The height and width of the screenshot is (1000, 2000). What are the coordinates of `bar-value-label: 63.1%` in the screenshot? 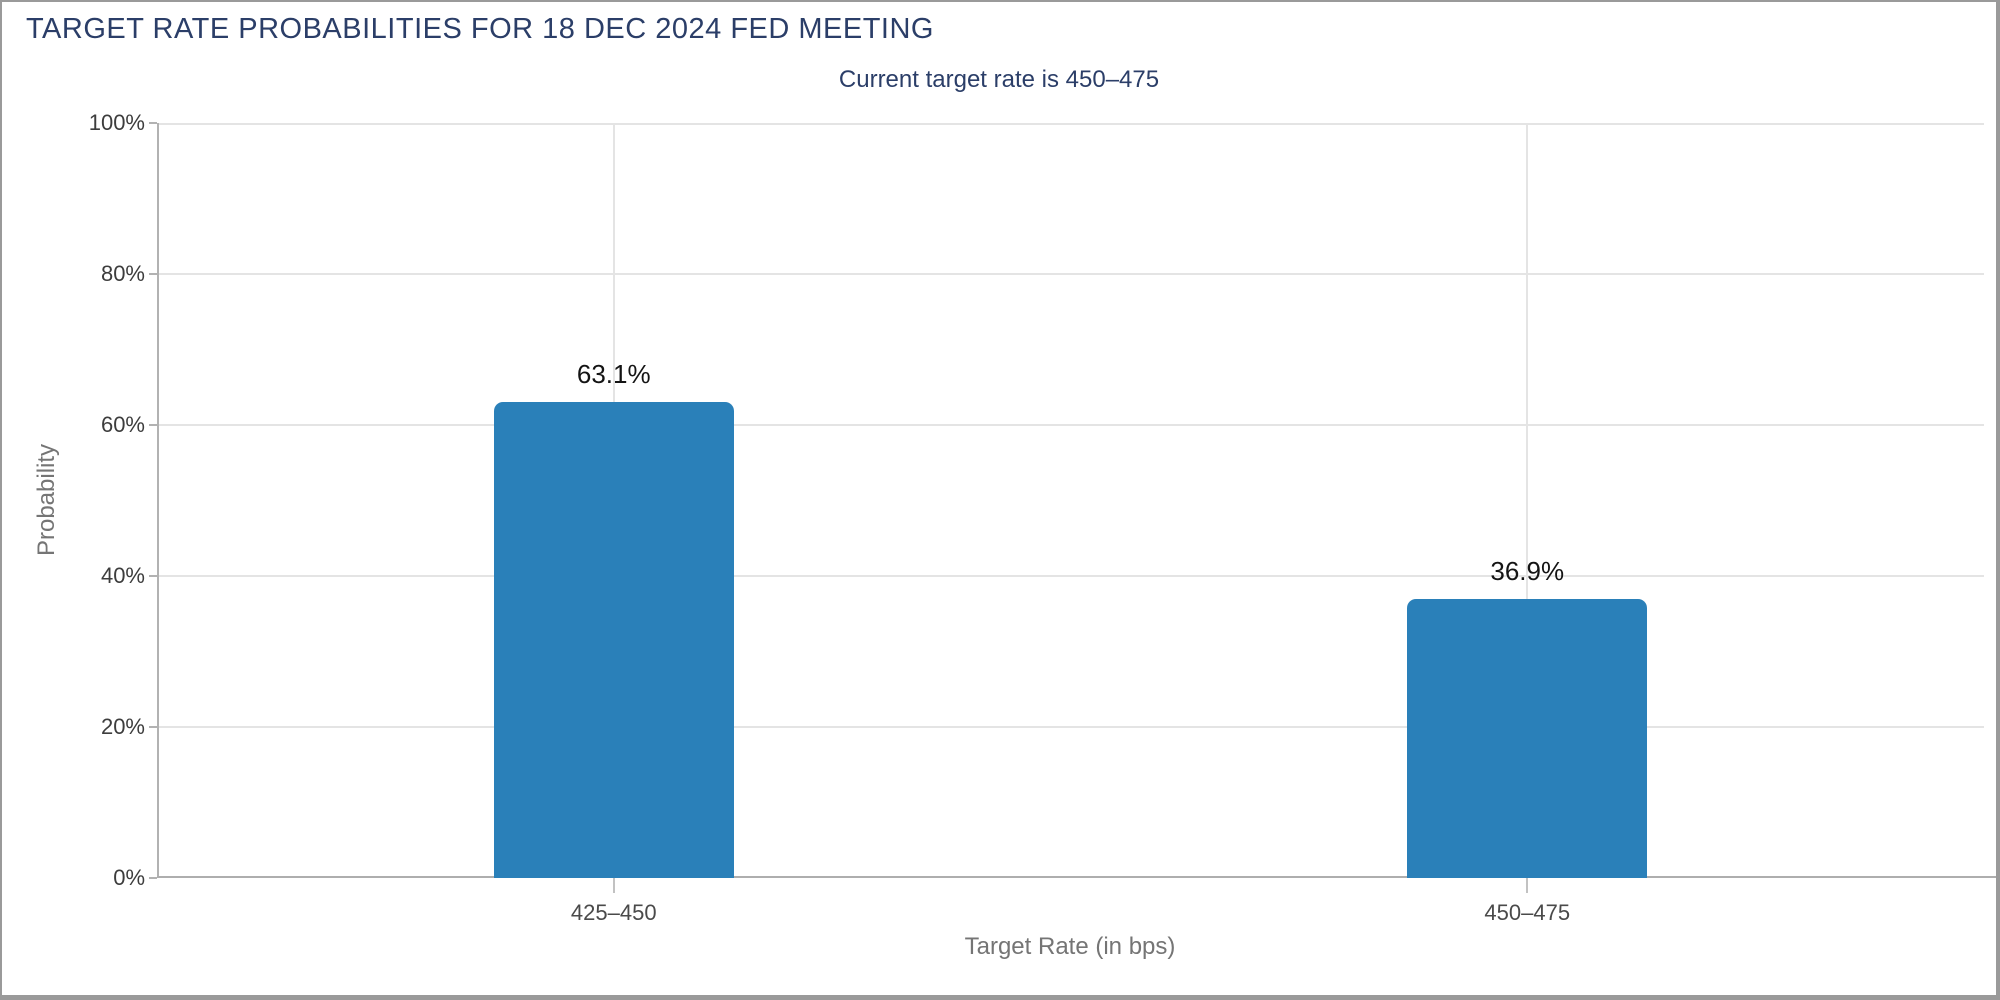 It's located at (613, 373).